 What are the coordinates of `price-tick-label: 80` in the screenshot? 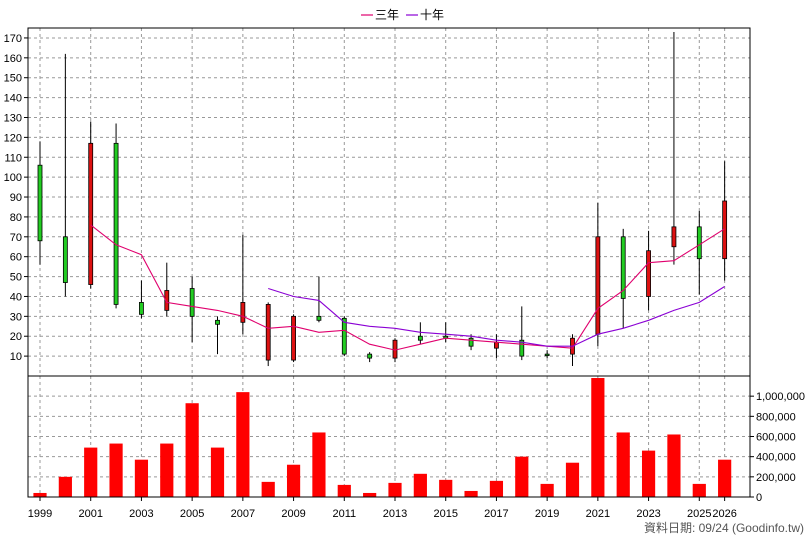 It's located at (16, 218).